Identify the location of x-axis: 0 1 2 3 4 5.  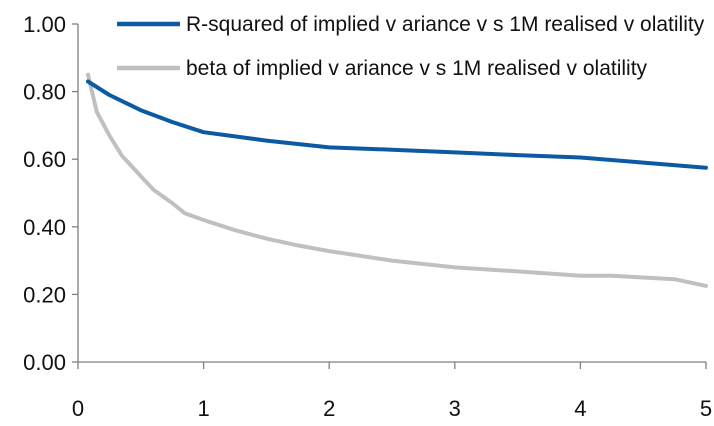
(392, 391).